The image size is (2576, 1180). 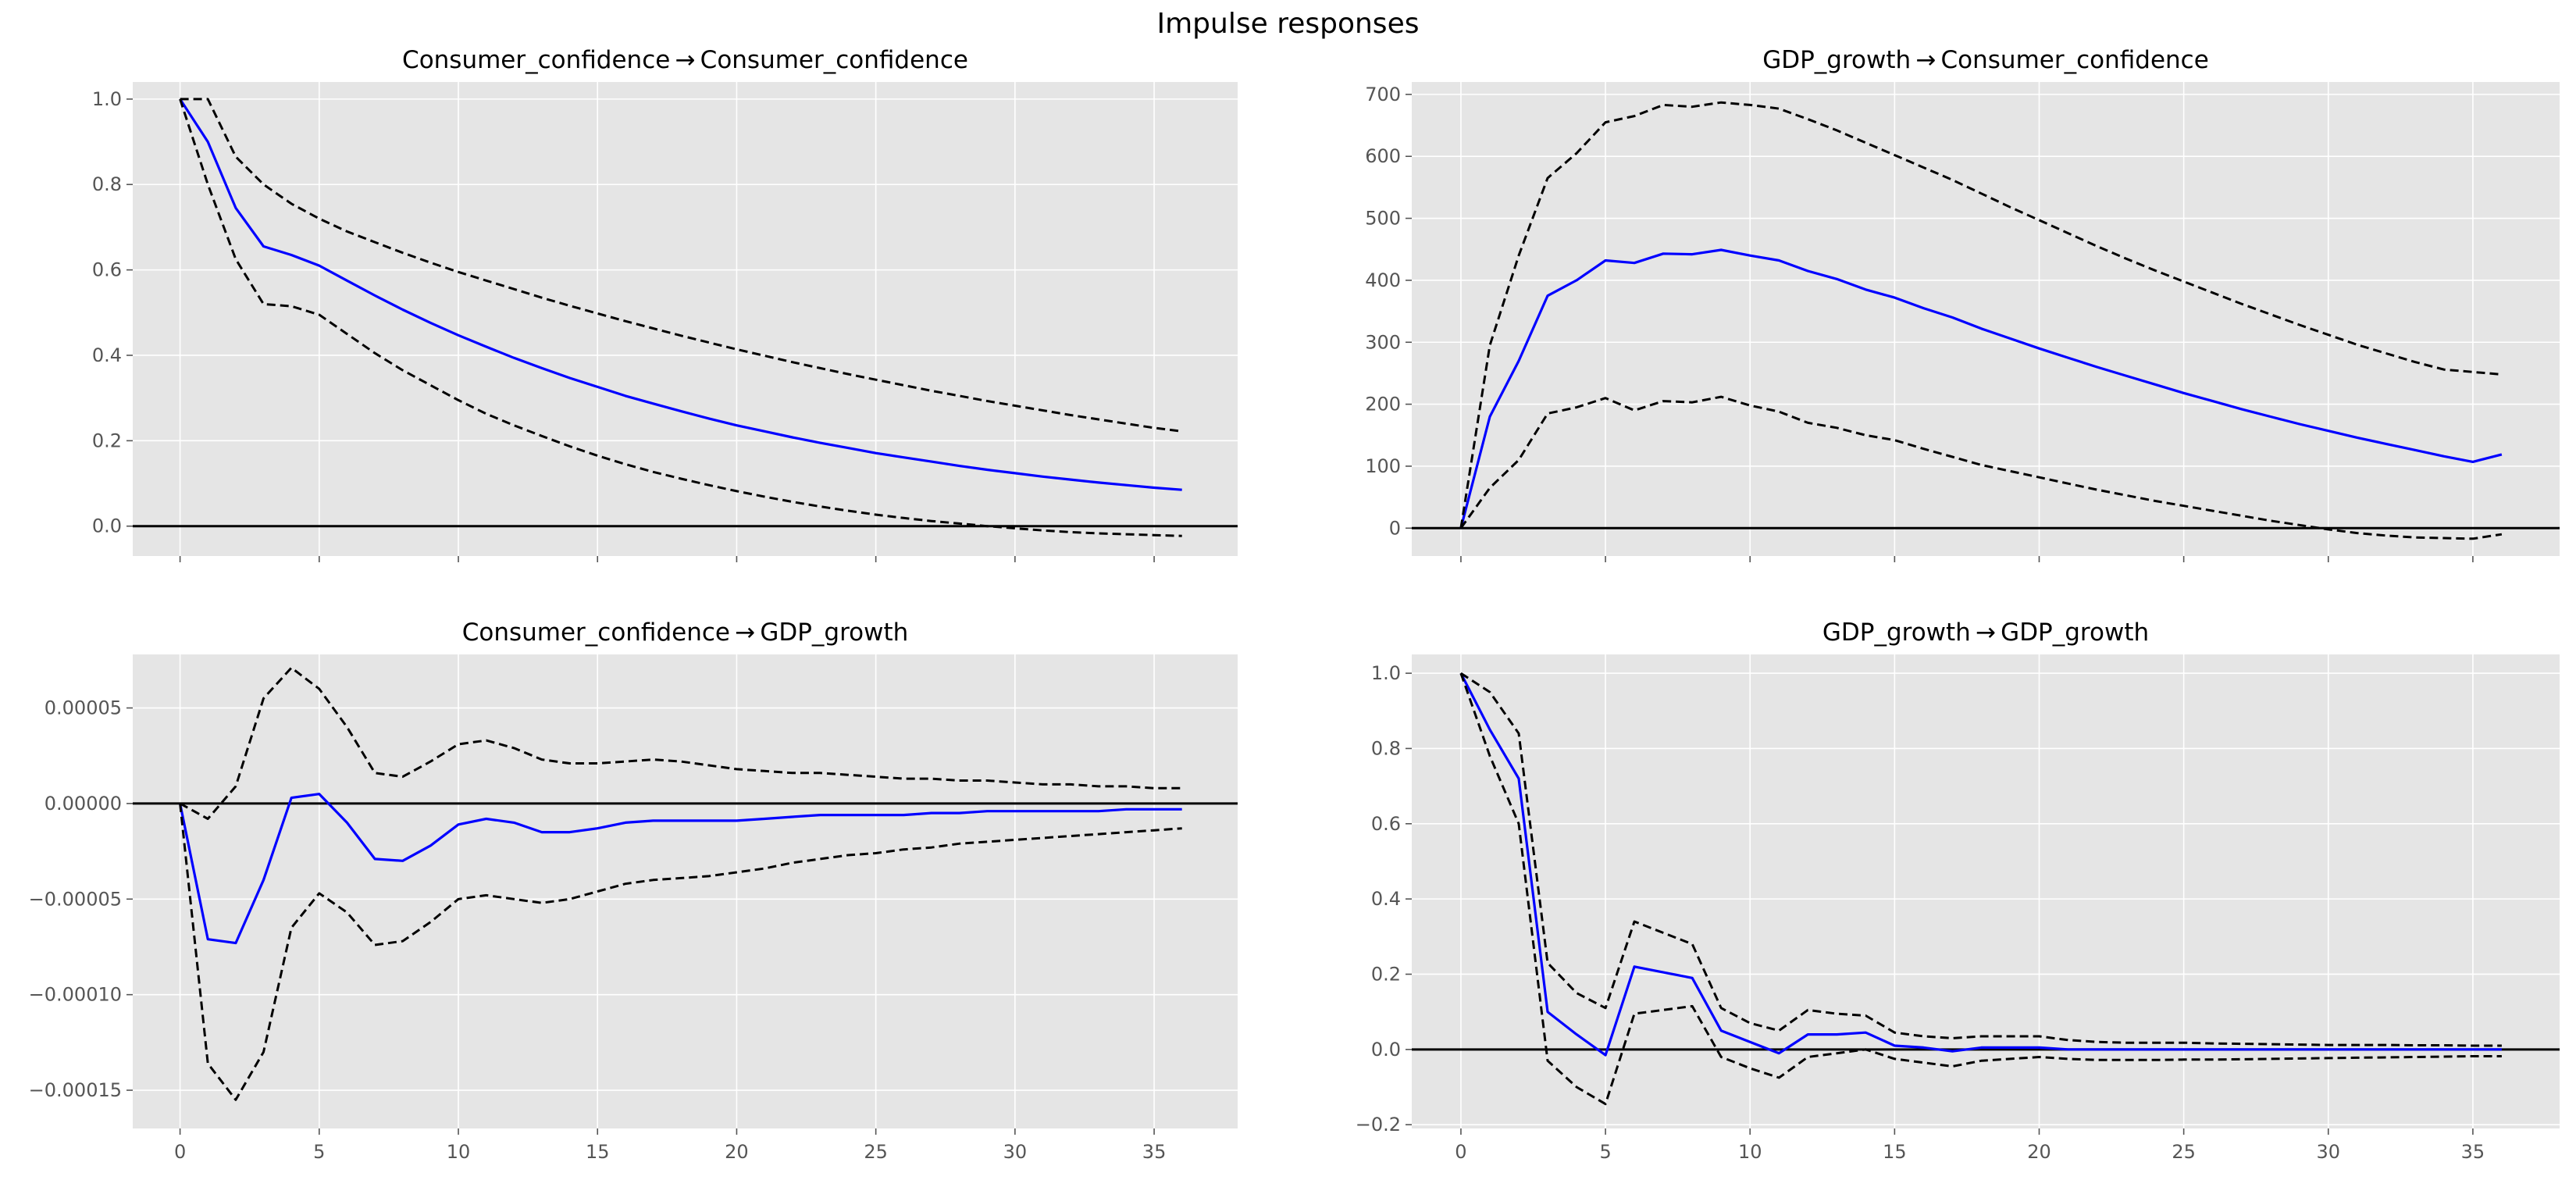 I want to click on subplot-title-gdp-growth-gdp-growth: GDP_growth → GDP_growth, so click(x=1985, y=633).